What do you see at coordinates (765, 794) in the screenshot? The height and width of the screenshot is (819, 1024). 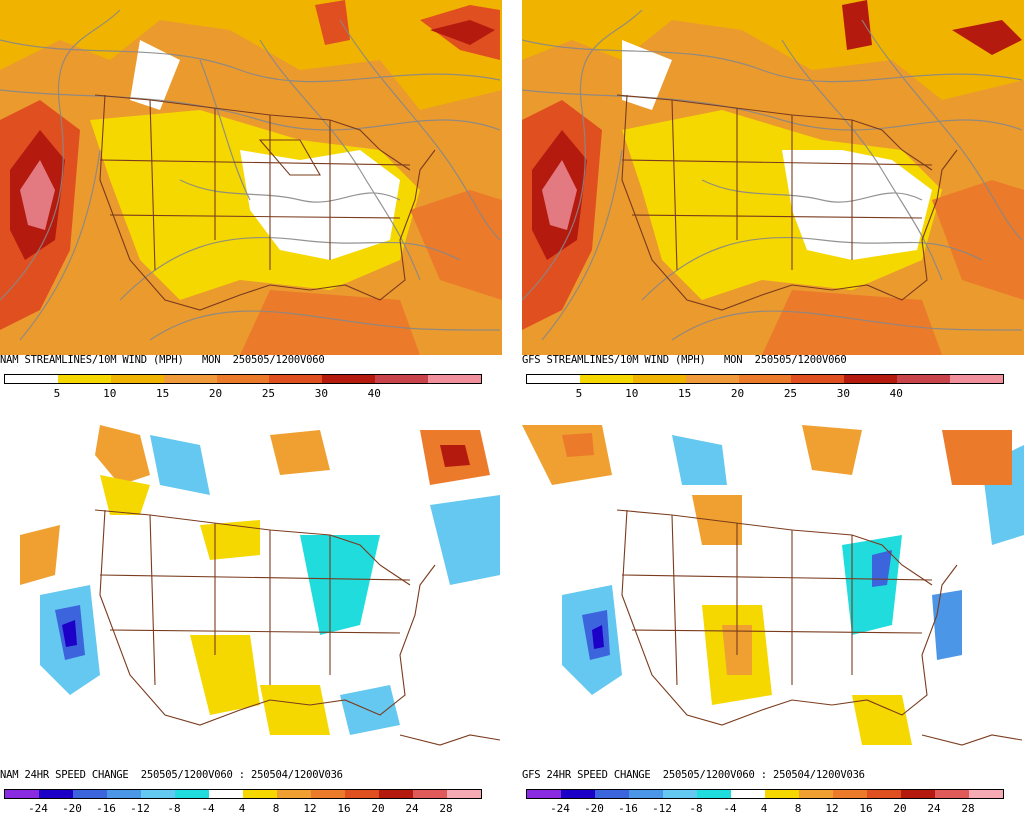 I see `gfs-change-colorbar` at bounding box center [765, 794].